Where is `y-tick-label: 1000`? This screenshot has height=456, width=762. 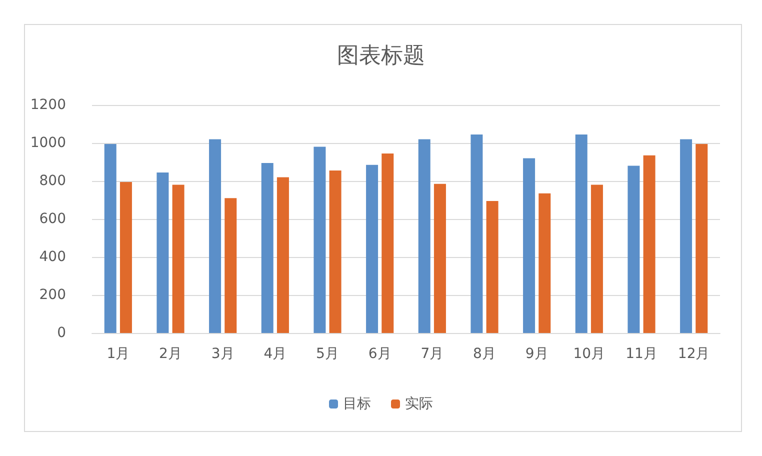 y-tick-label: 1000 is located at coordinates (48, 143).